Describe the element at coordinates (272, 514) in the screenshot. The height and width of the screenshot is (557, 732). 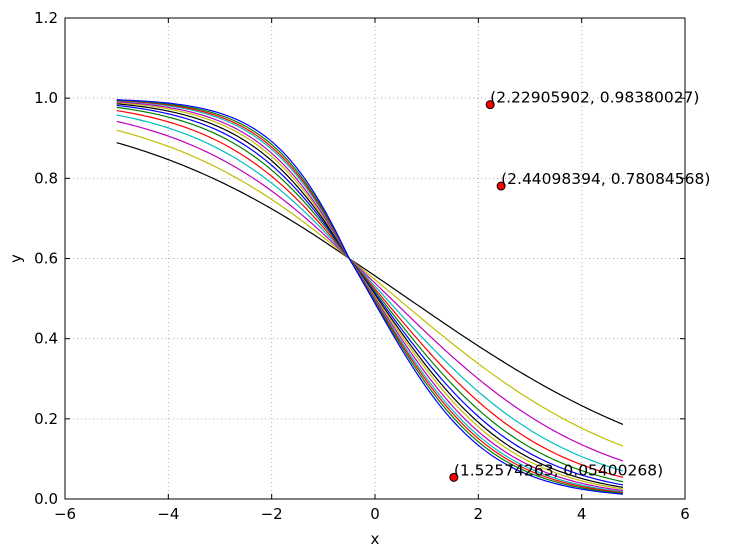
I see `x-tick-label: −2` at that location.